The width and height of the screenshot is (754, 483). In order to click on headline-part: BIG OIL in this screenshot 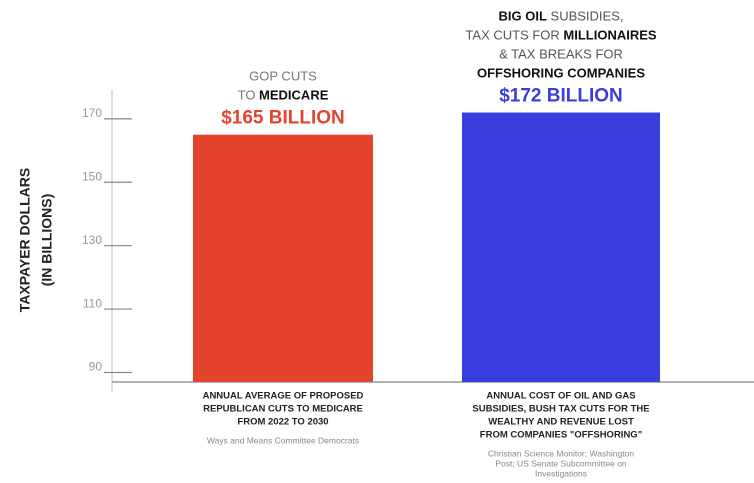, I will do `click(523, 16)`.